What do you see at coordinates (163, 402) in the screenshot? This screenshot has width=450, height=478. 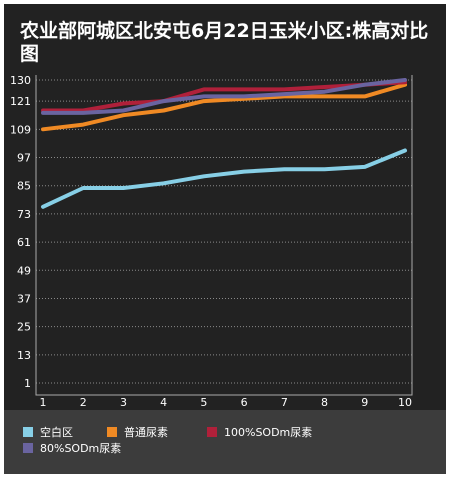 I see `x-tick-label: 4` at bounding box center [163, 402].